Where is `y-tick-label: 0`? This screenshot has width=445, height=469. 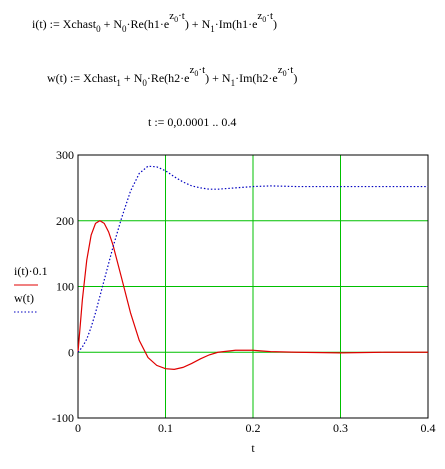
y-tick-label: 0 is located at coordinates (71, 352).